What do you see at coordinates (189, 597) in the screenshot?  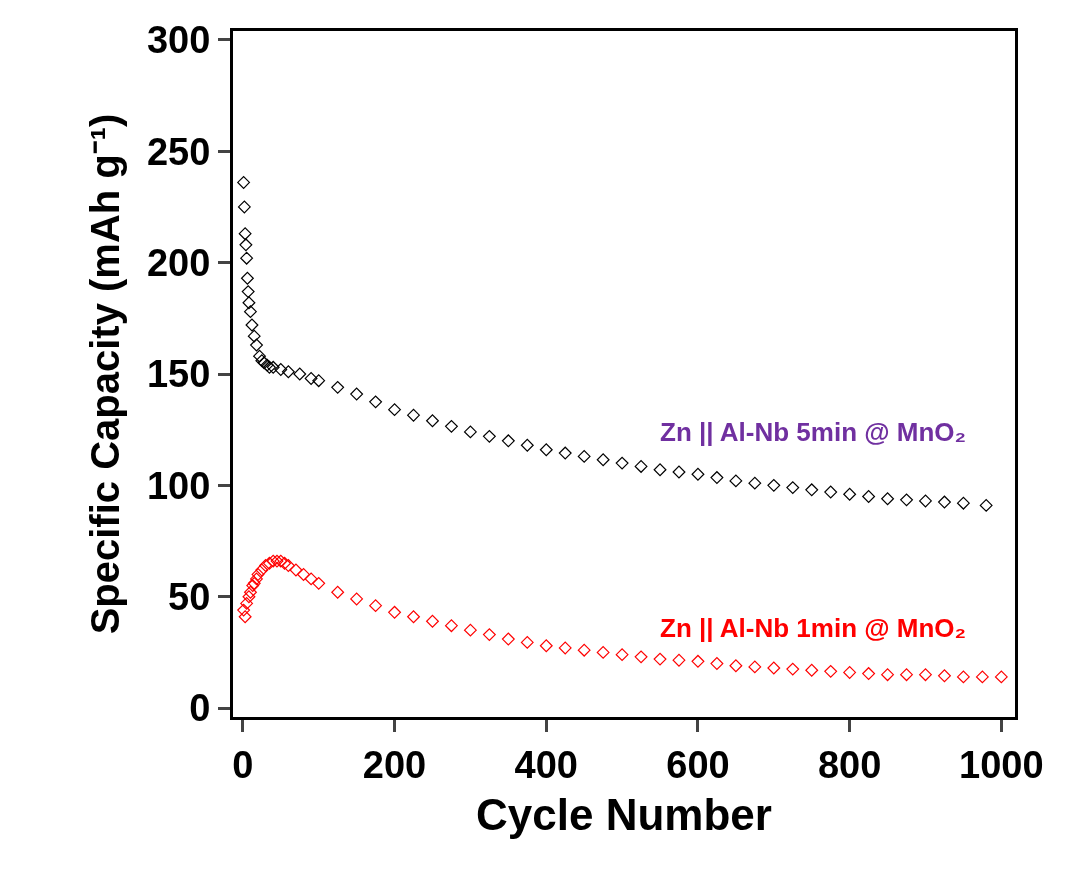 I see `y-tick-label: 50` at bounding box center [189, 597].